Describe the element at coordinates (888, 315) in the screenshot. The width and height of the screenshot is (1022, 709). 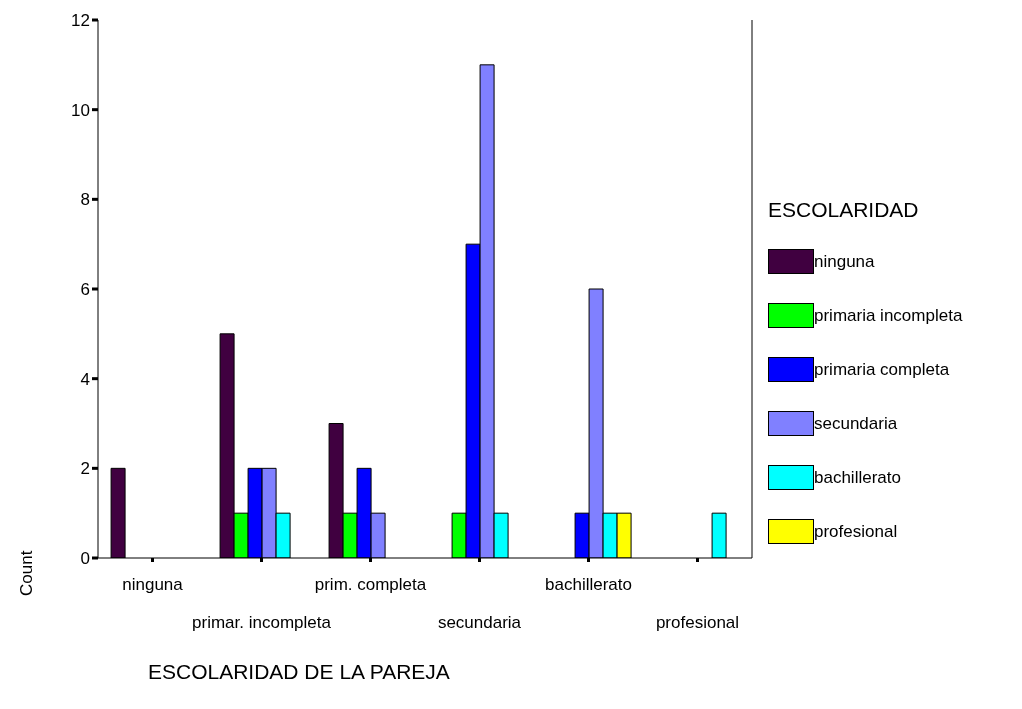
I see `legend-label: primaria incompleta` at that location.